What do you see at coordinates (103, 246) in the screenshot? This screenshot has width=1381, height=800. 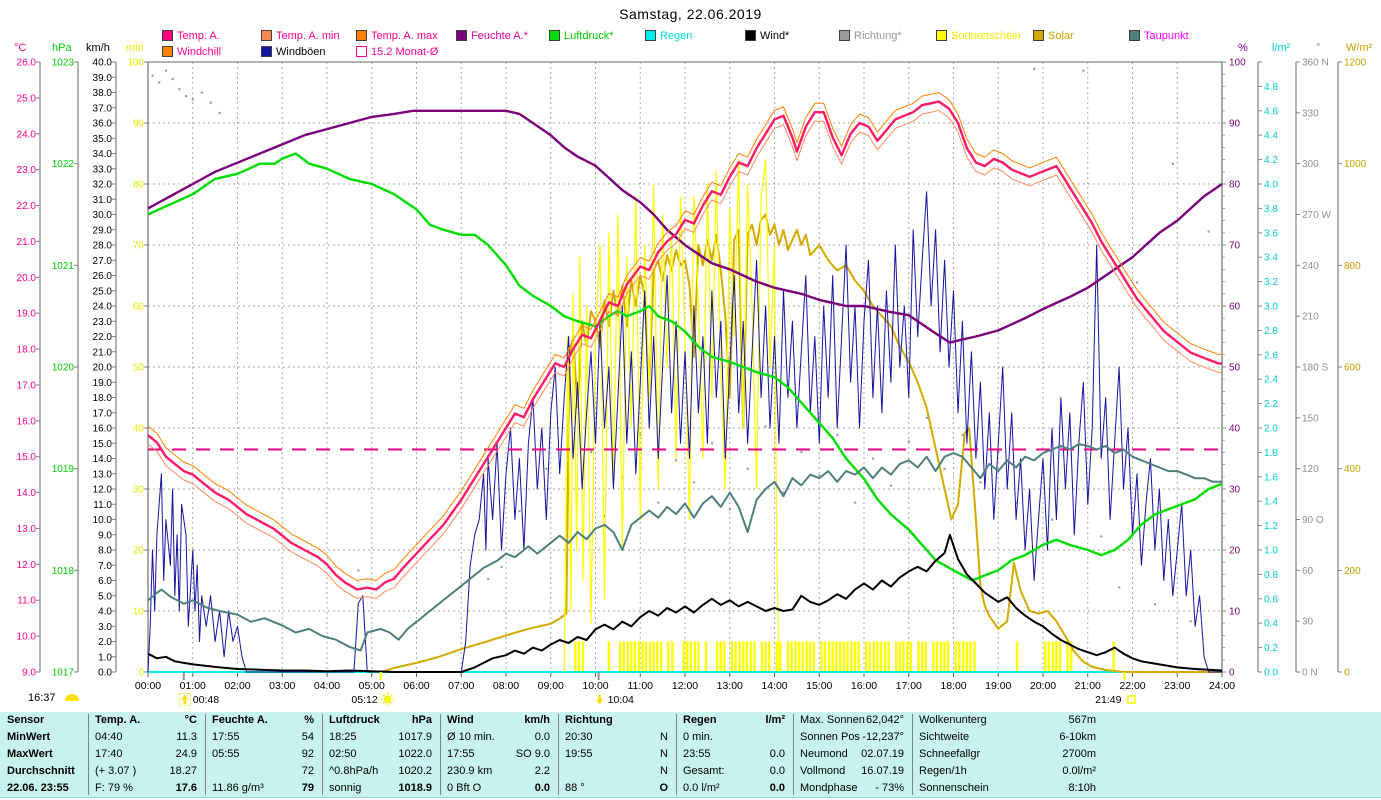 I see `svg-text: 28.0` at bounding box center [103, 246].